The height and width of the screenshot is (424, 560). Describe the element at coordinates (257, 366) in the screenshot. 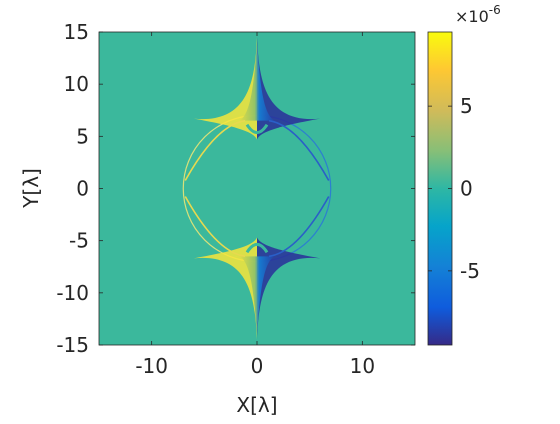

I see `x-tick-label: 0` at that location.